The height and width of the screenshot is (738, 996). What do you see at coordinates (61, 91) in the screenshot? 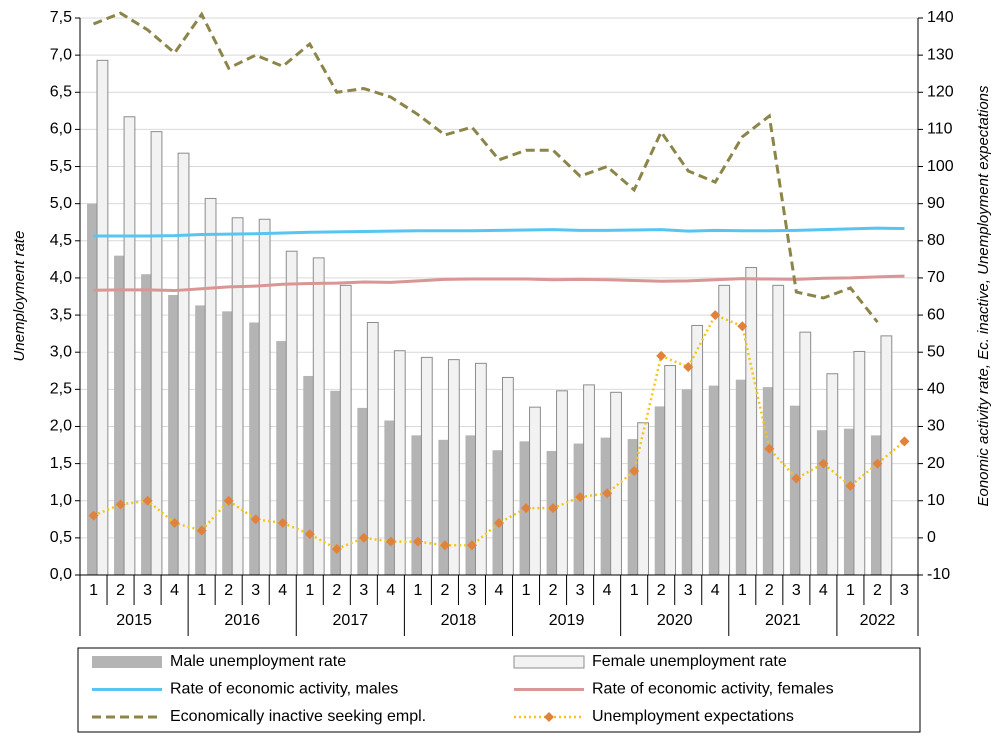
I see `y-tick-label: 6,5` at bounding box center [61, 91].